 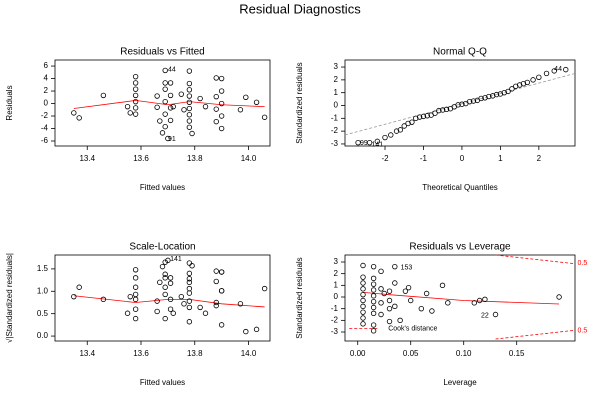 I want to click on y-tick-label: -1, so click(x=335, y=308).